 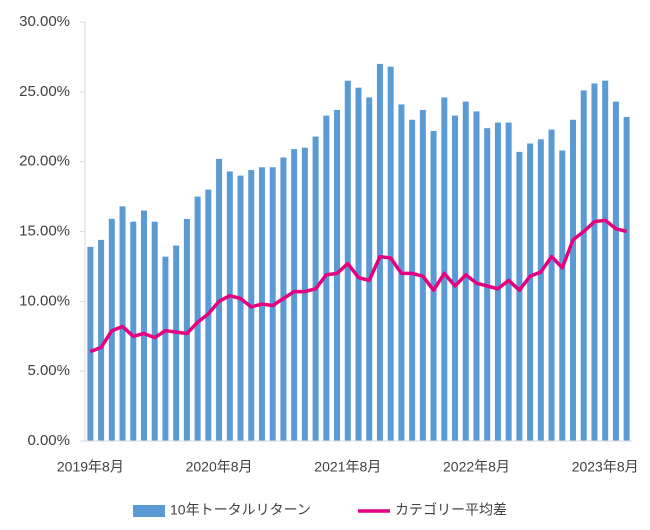 What do you see at coordinates (219, 467) in the screenshot?
I see `x-tick-label: 2020年8月` at bounding box center [219, 467].